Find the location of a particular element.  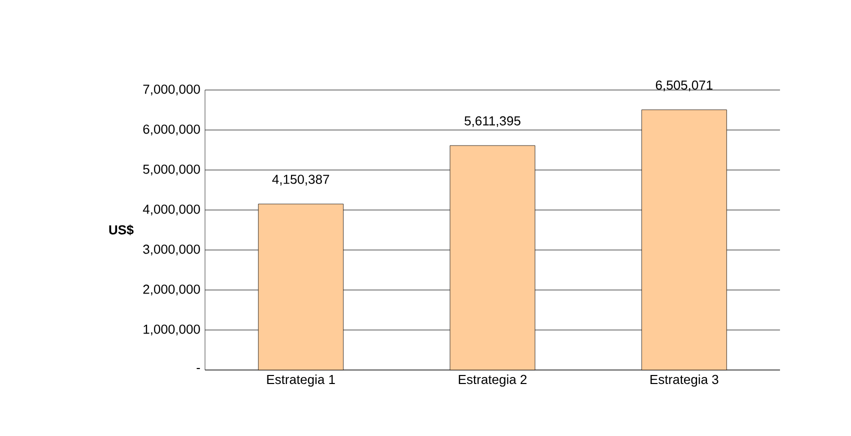

y-axis-title: US$ is located at coordinates (121, 230).